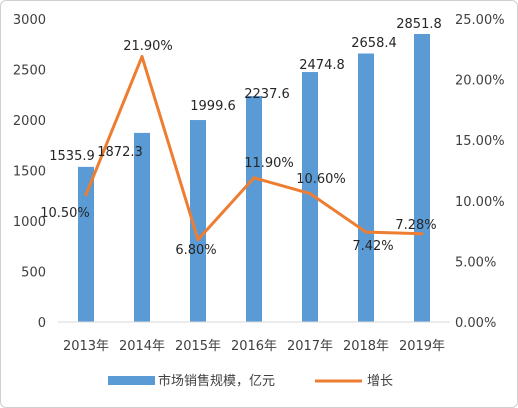 This screenshot has width=518, height=408. What do you see at coordinates (321, 179) in the screenshot?
I see `growth-value-label-4: 10.60%` at bounding box center [321, 179].